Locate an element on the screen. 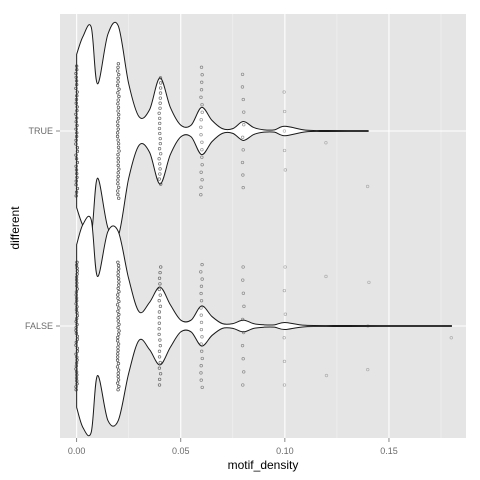 The image size is (480, 480). x-axis-title: motif_density is located at coordinates (263, 465).